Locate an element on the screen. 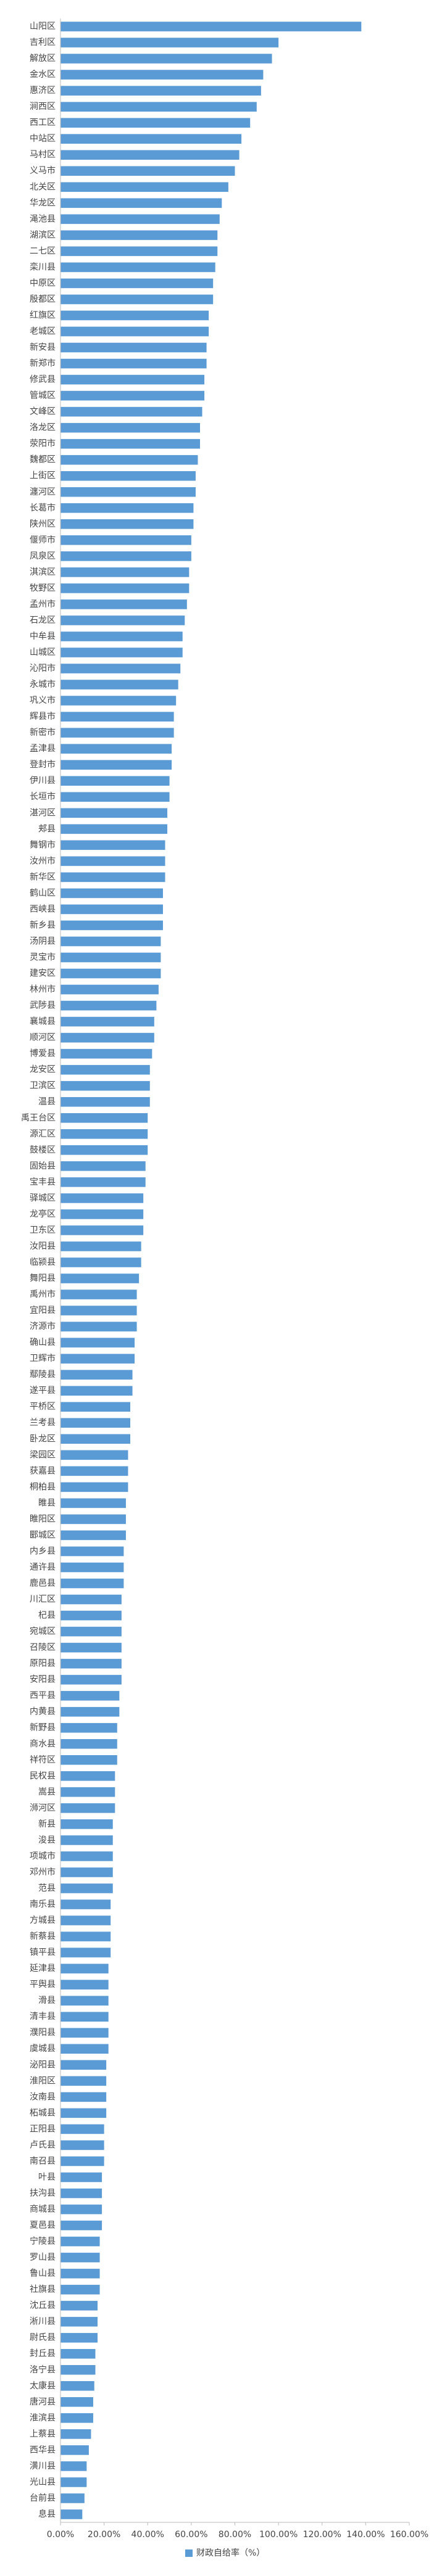 Image resolution: width=442 pixels, height=2576 pixels. y-tick-label: 巩义市 is located at coordinates (43, 700).